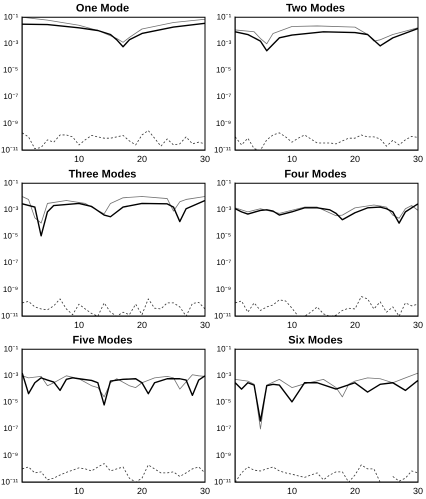 The width and height of the screenshot is (426, 499). What do you see at coordinates (102, 340) in the screenshot?
I see `chart-title: Five Modes` at bounding box center [102, 340].